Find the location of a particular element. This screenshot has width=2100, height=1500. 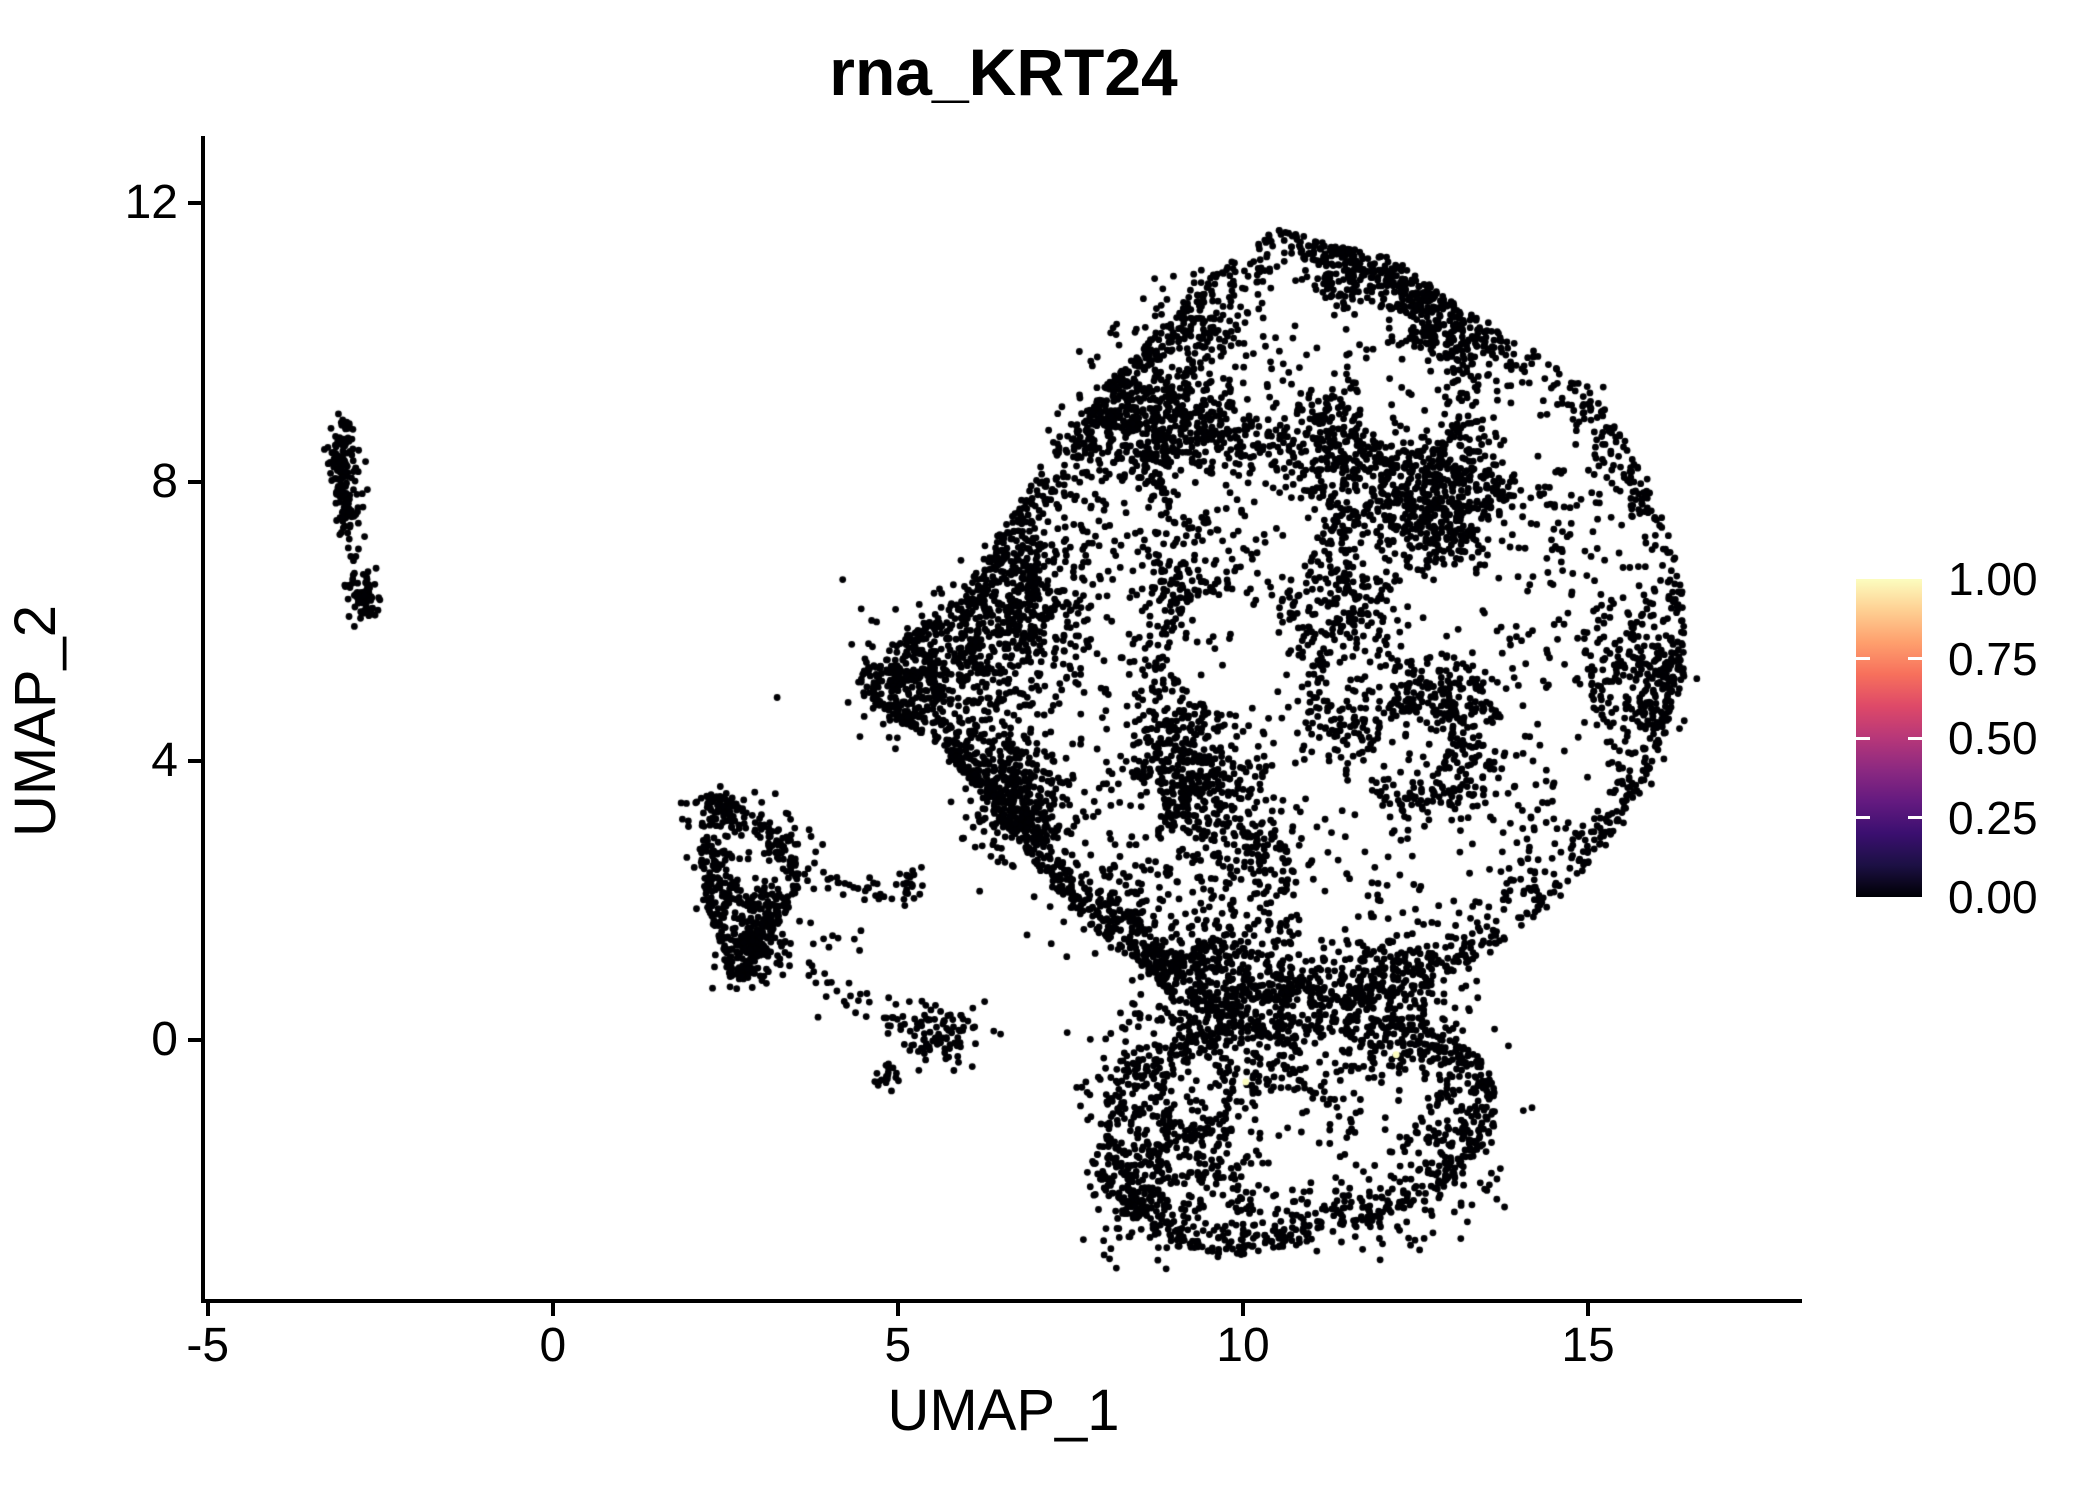

colorbar-label: 0.25 is located at coordinates (1993, 817).